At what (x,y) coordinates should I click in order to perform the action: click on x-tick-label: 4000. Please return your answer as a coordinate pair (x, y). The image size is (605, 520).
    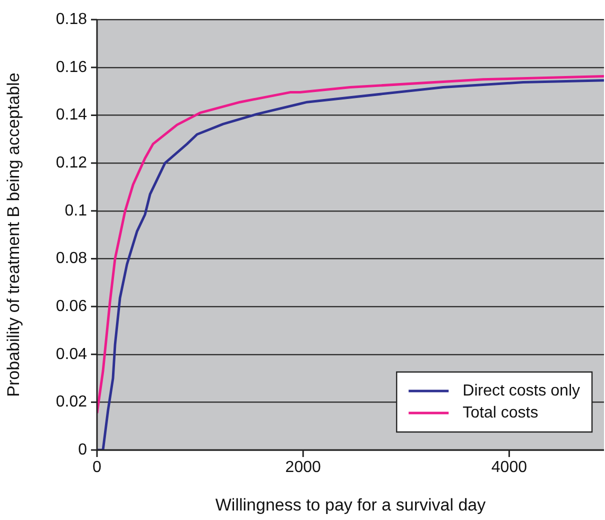
    Looking at the image, I should click on (509, 467).